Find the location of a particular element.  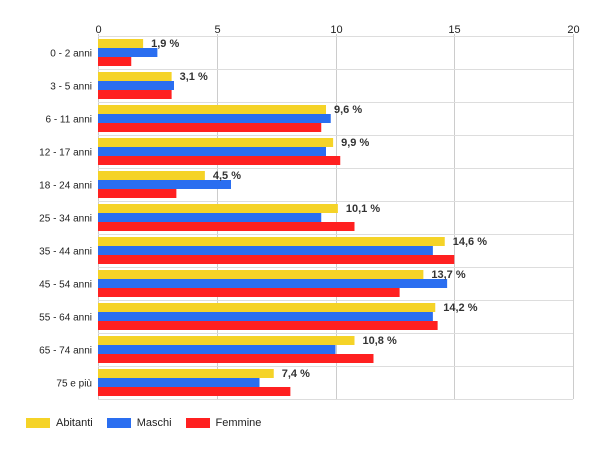

category-label: 6 - 11 anni is located at coordinates (68, 120).